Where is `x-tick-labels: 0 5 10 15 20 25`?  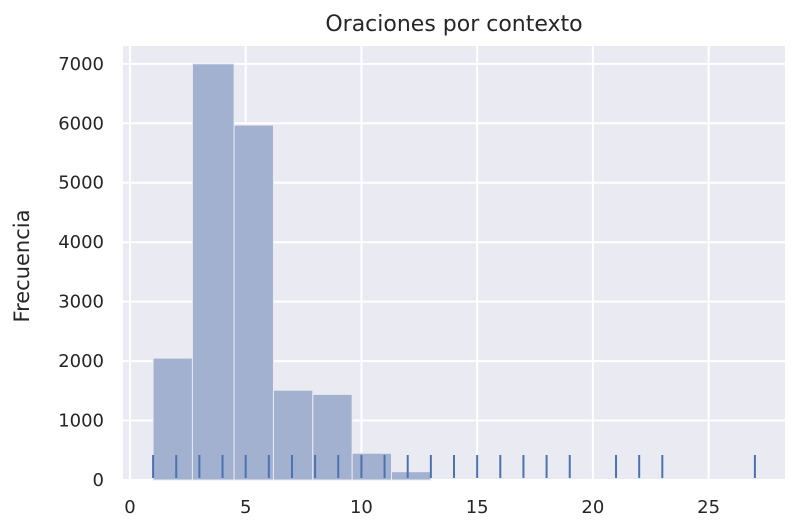
x-tick-labels: 0 5 10 15 20 25 is located at coordinates (422, 507).